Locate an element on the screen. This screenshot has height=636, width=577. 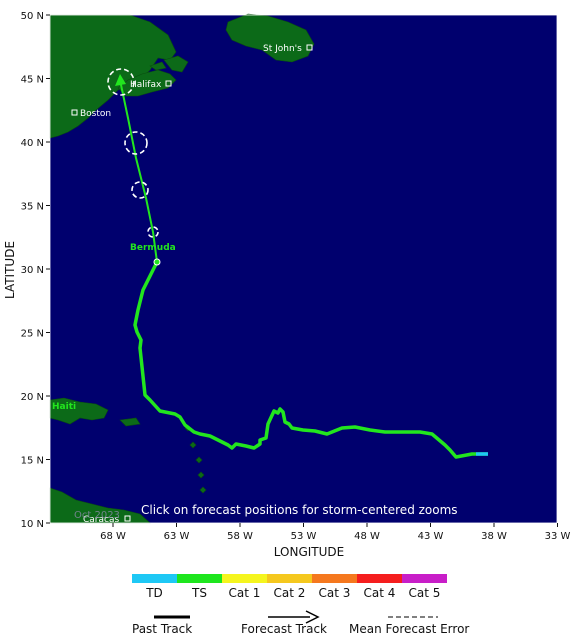
city-label-halifax: Halifax is located at coordinates (146, 85).